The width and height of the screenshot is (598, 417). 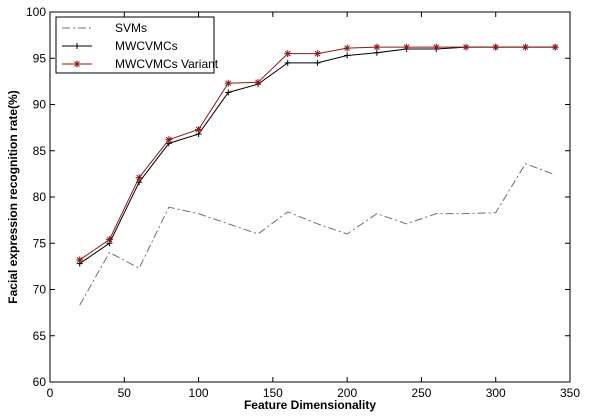 What do you see at coordinates (421, 393) in the screenshot?
I see `x-tick-label: 250` at bounding box center [421, 393].